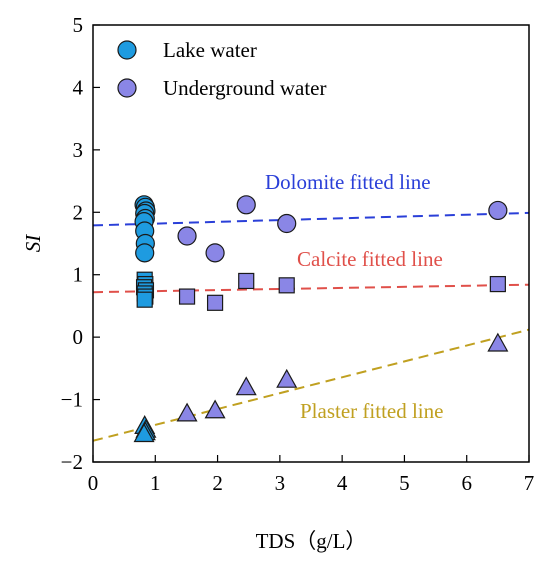  I want to click on calcite-fitted-line-label: Calcite fitted line, so click(370, 259).